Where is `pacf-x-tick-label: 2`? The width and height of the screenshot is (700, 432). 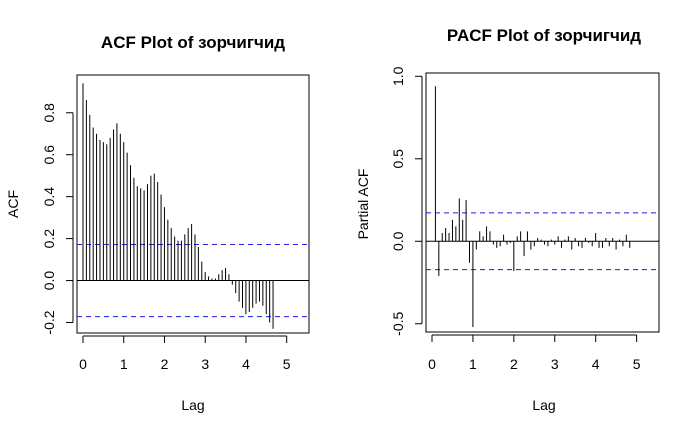
pacf-x-tick-label: 2 is located at coordinates (514, 364).